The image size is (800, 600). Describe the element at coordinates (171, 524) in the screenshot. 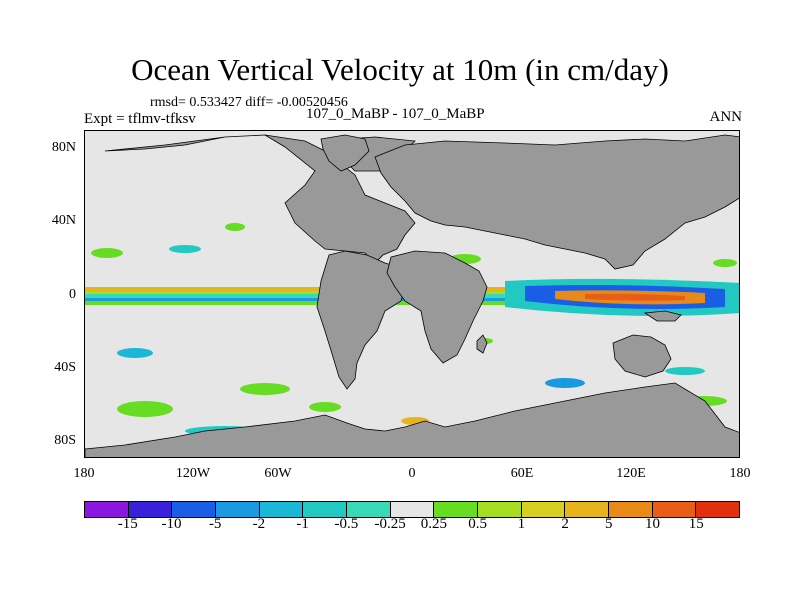

I see `colorbar-label: -10` at that location.